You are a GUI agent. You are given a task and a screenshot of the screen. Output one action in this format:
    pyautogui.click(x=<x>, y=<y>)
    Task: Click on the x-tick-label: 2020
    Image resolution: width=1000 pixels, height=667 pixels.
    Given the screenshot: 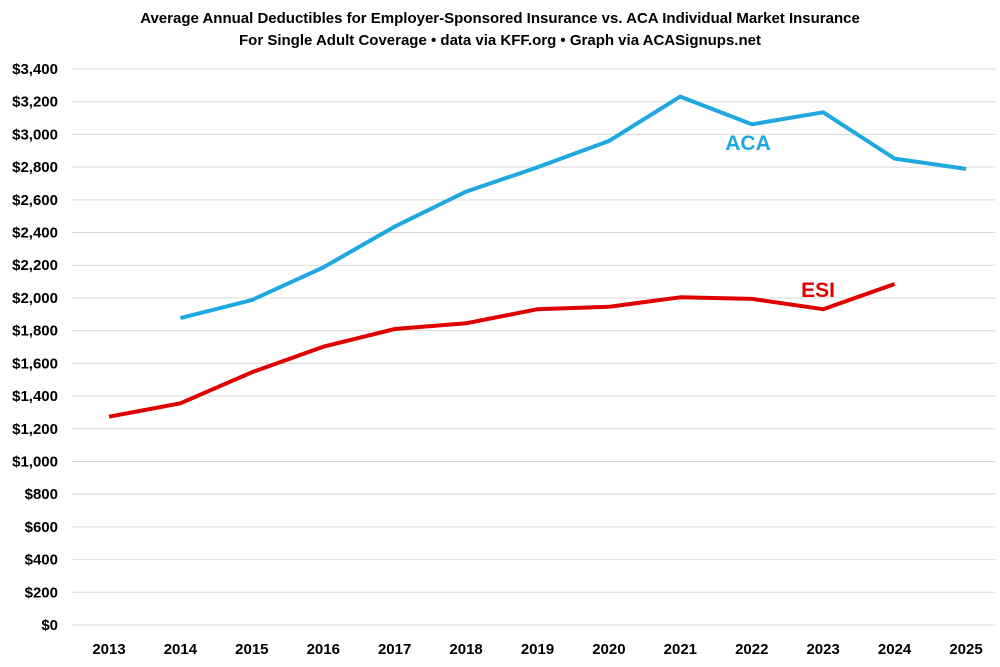 What is the action you would take?
    pyautogui.click(x=608, y=649)
    